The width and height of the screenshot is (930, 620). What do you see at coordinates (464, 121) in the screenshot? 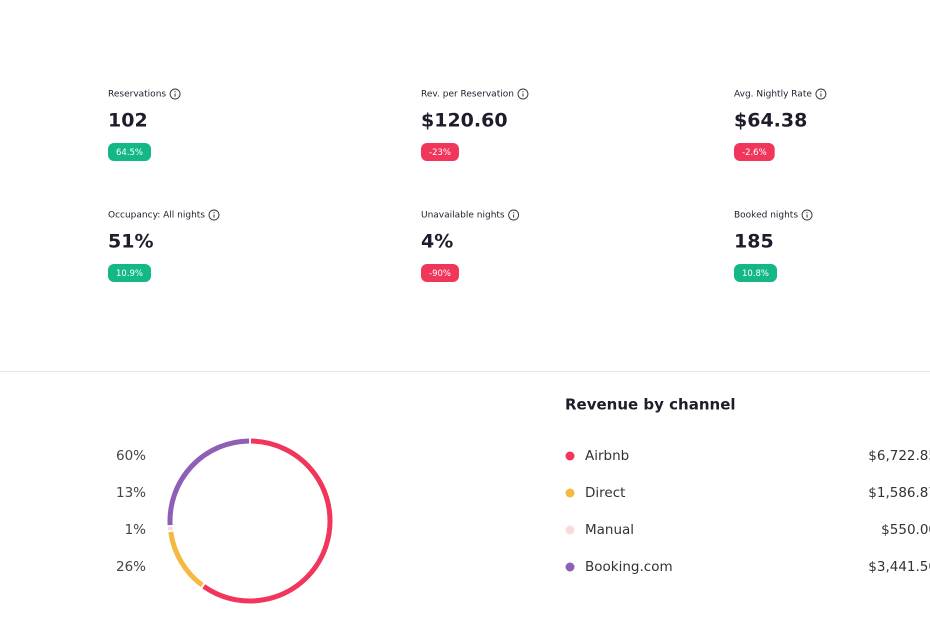
I see `kpi-value: $120.60` at bounding box center [464, 121].